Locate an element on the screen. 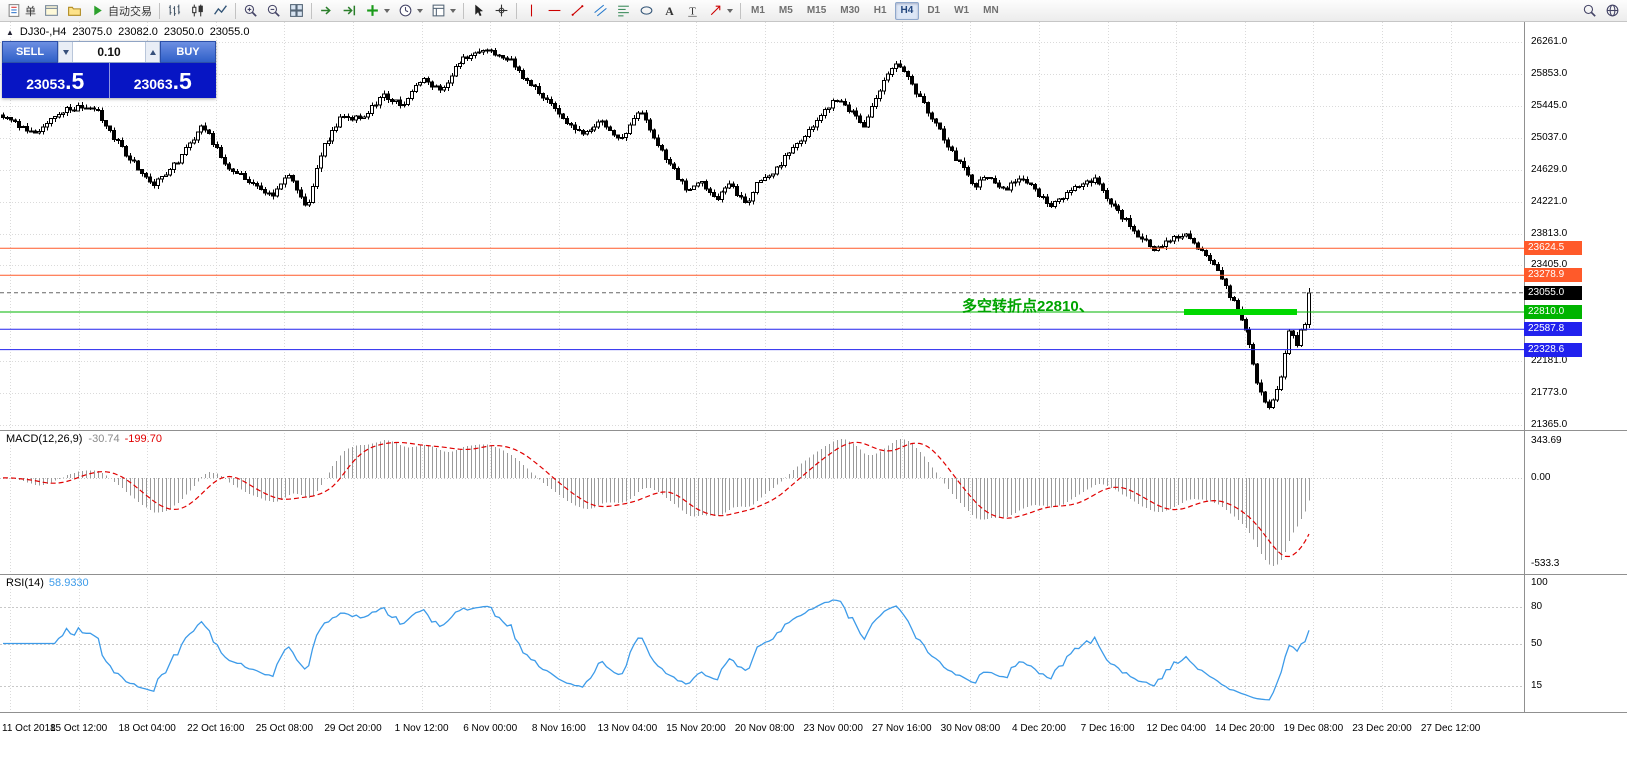 Image resolution: width=1627 pixels, height=763 pixels. tile-windows-button is located at coordinates (296, 10).